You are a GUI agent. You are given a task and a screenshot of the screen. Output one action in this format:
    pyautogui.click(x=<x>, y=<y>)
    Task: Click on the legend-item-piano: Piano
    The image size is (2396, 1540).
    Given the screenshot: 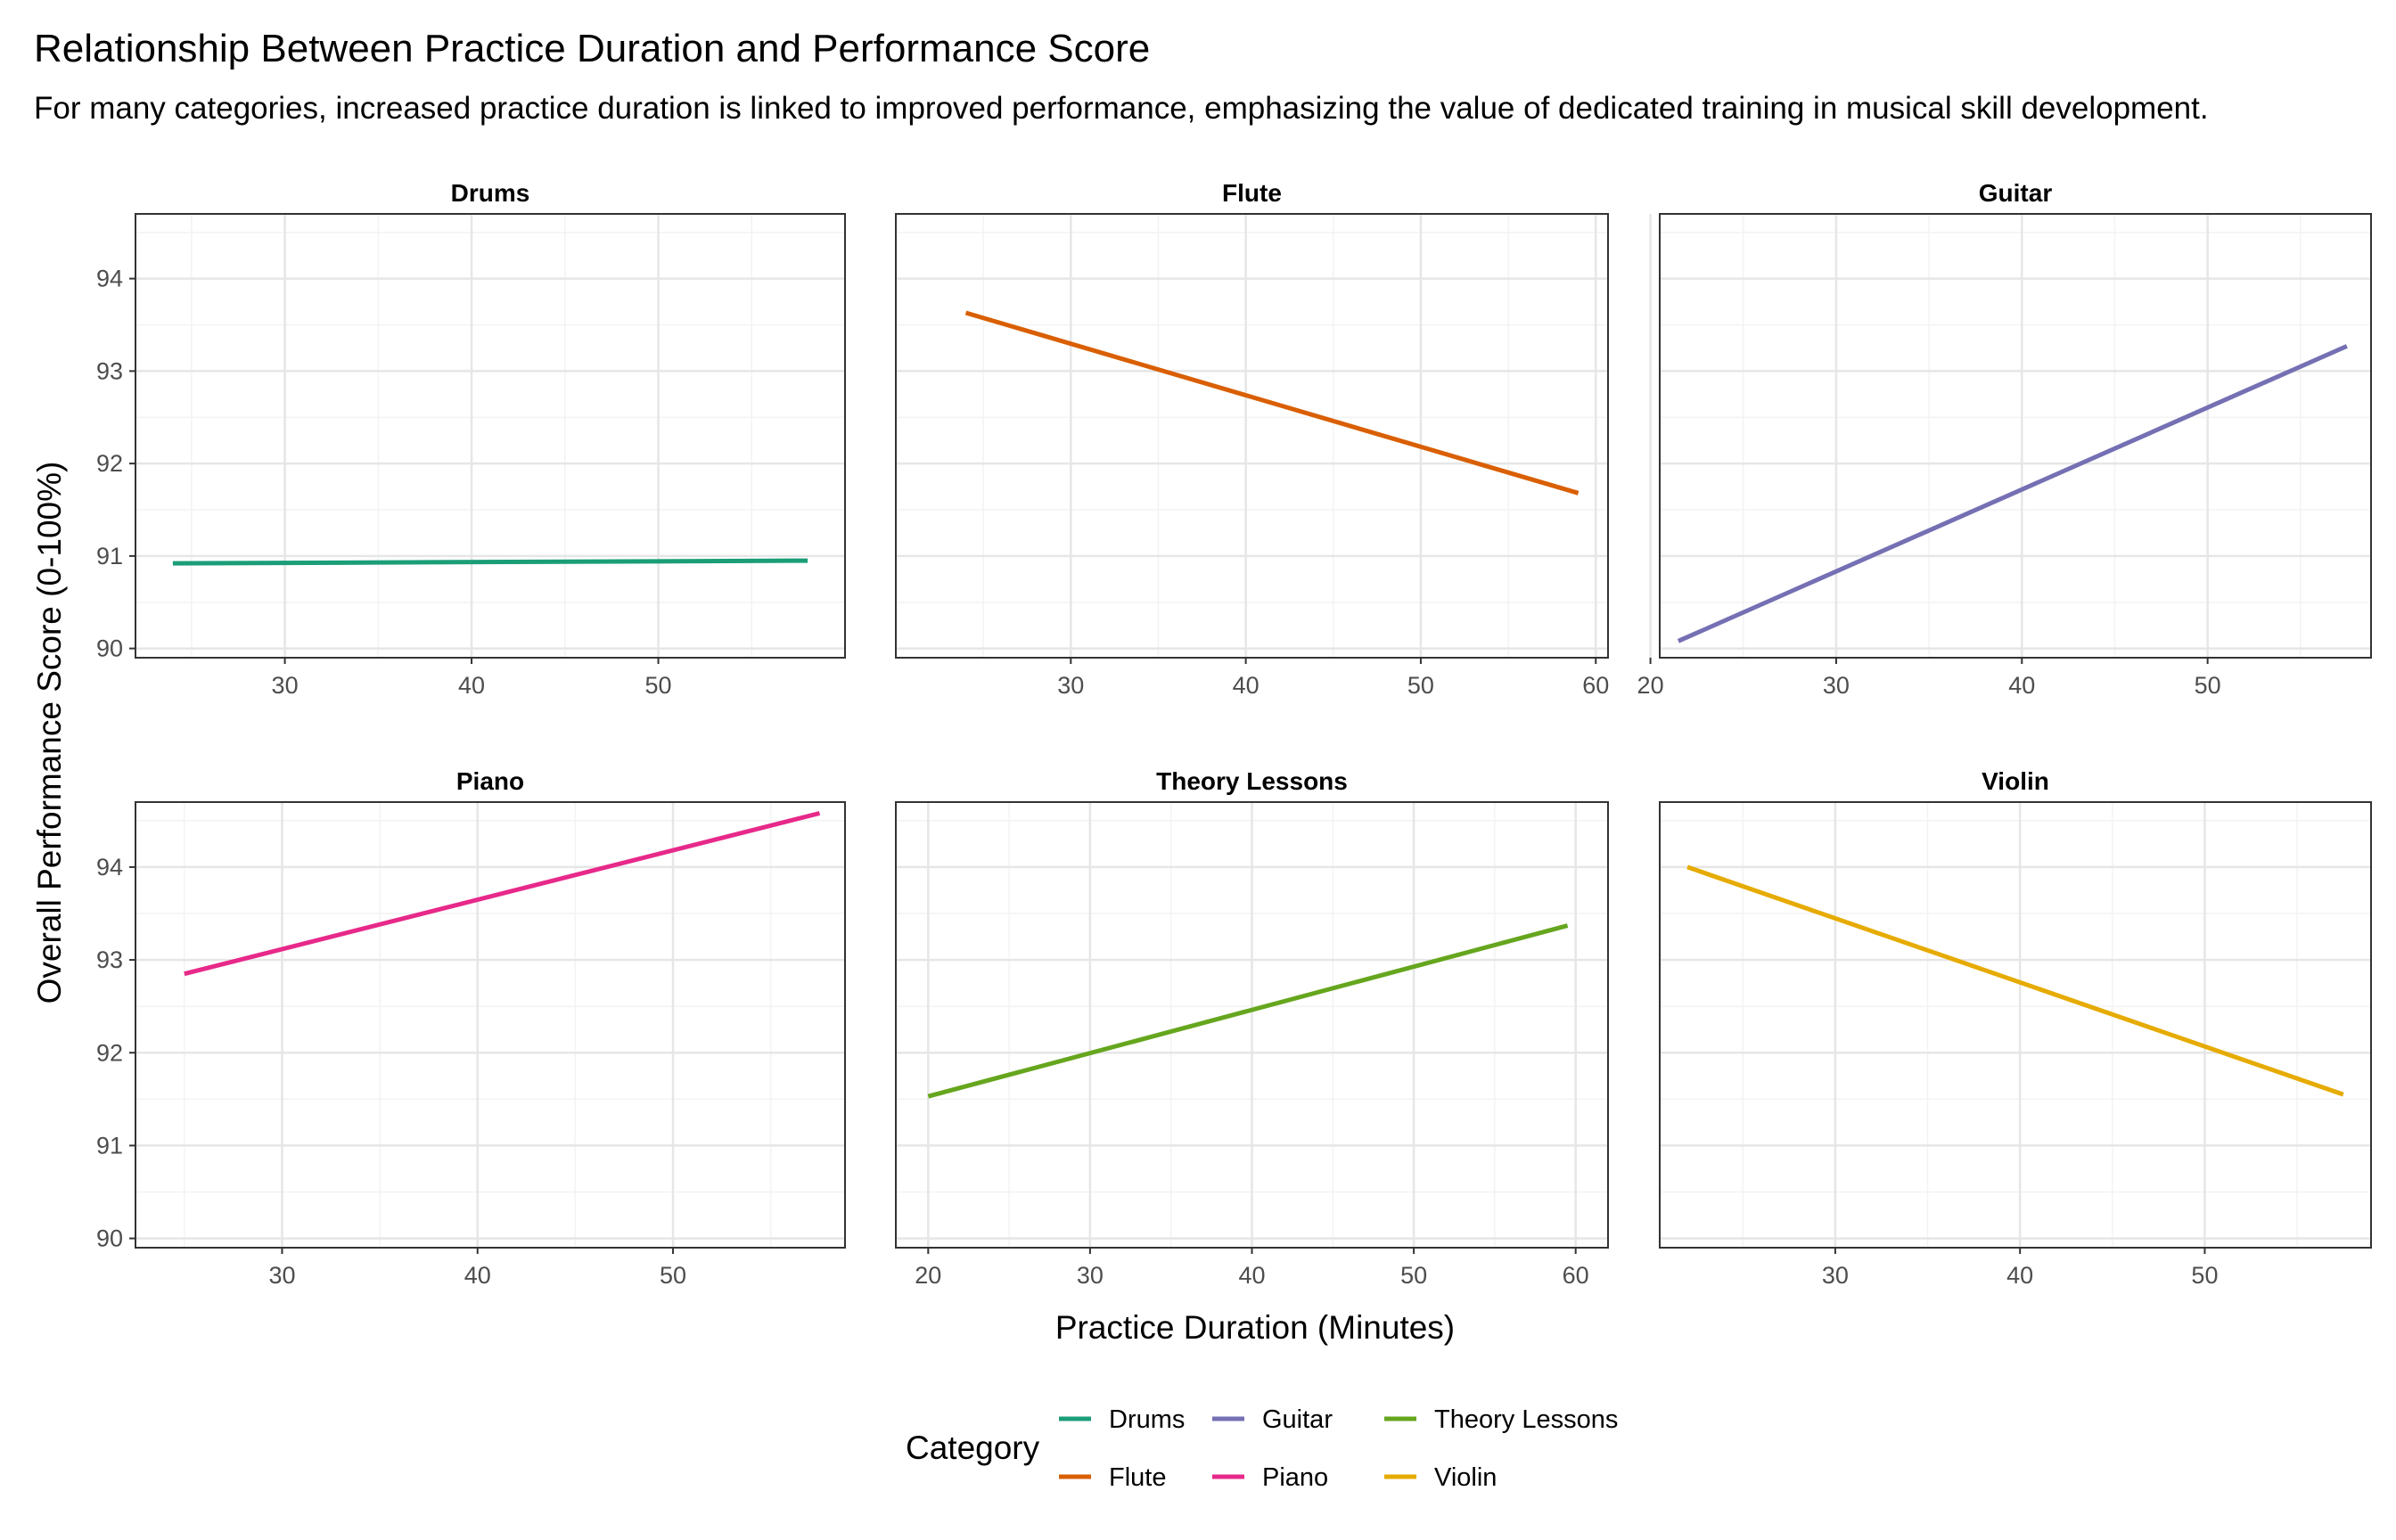 What is the action you would take?
    pyautogui.click(x=1270, y=1477)
    